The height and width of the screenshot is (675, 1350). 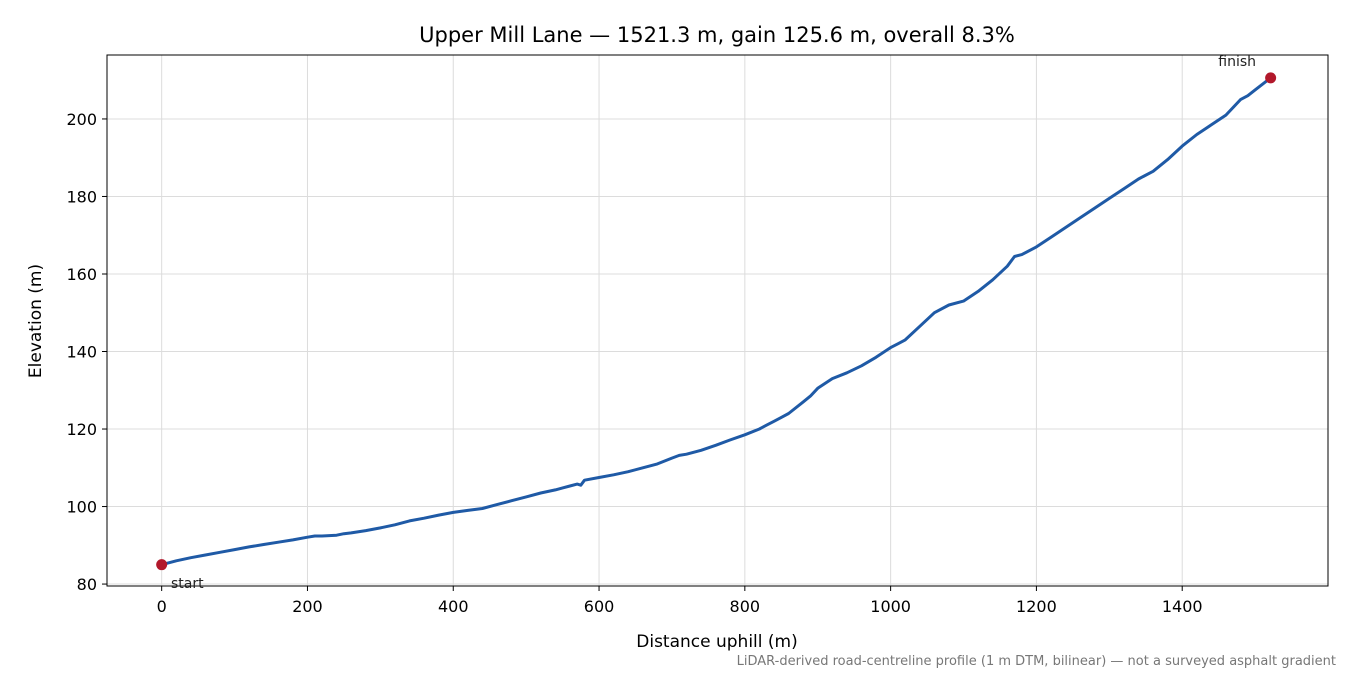 What do you see at coordinates (1036, 606) in the screenshot?
I see `x-tick-label: 1200` at bounding box center [1036, 606].